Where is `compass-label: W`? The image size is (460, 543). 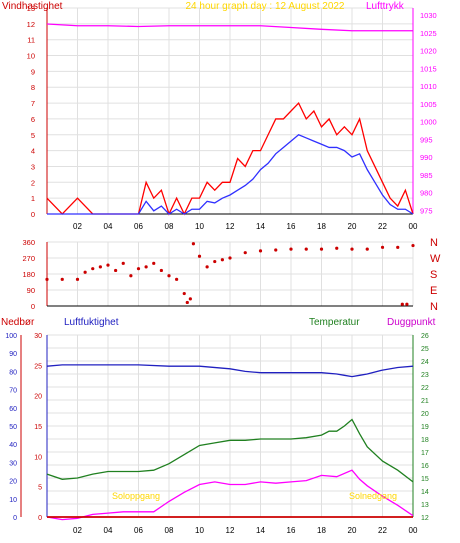 compass-label: W is located at coordinates (435, 259).